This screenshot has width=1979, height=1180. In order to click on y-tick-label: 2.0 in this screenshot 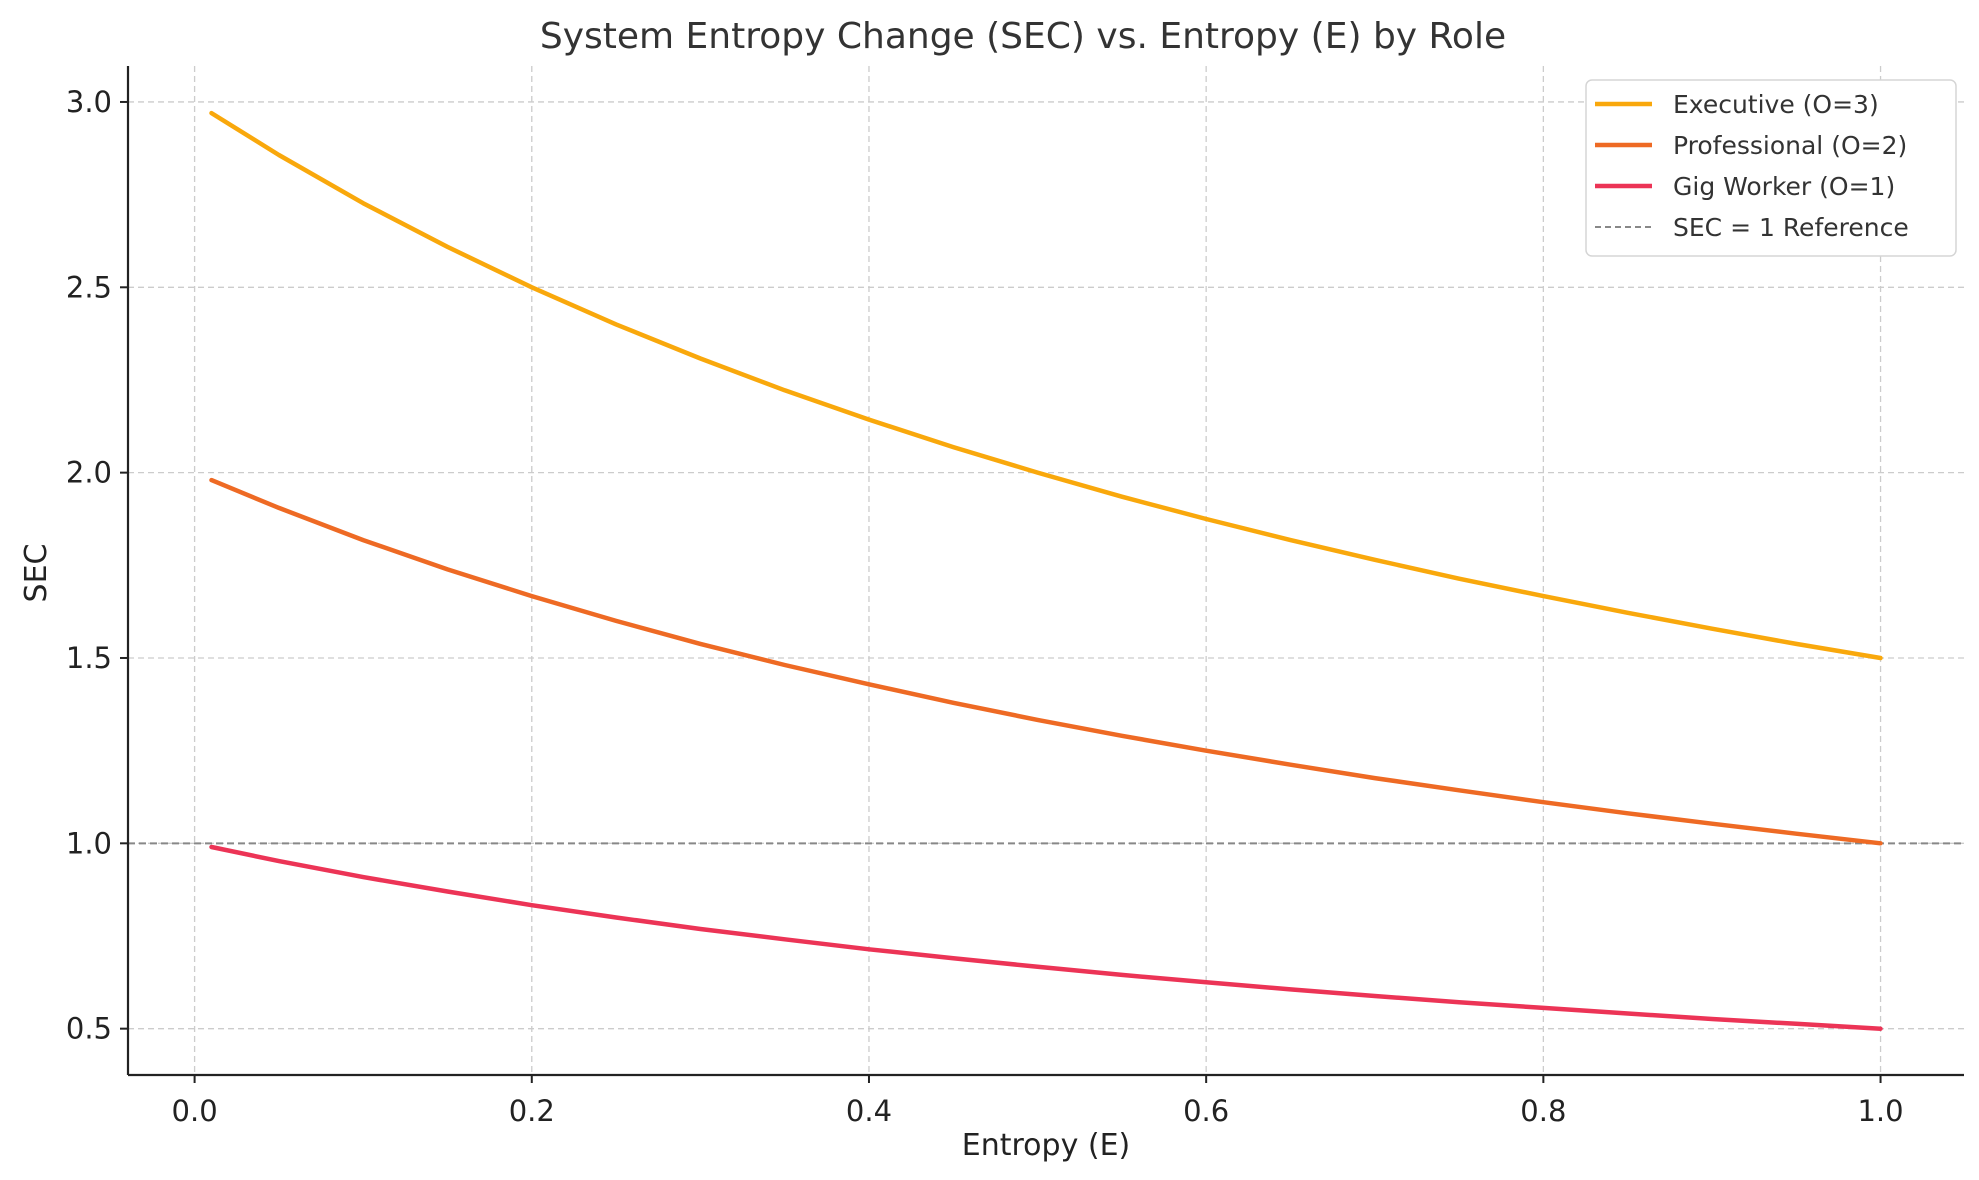, I will do `click(89, 473)`.